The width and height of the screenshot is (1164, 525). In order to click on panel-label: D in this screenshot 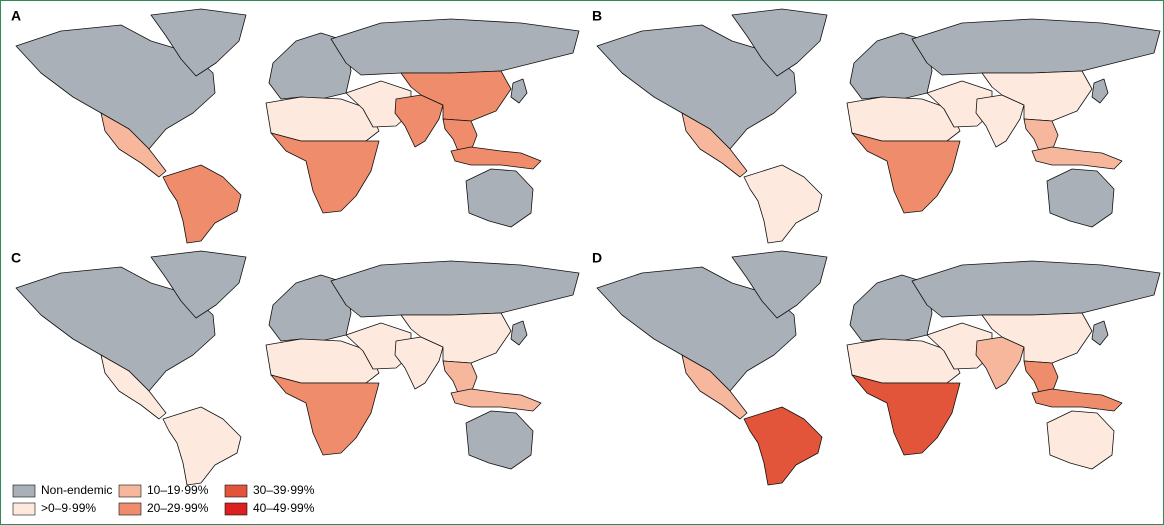, I will do `click(597, 258)`.